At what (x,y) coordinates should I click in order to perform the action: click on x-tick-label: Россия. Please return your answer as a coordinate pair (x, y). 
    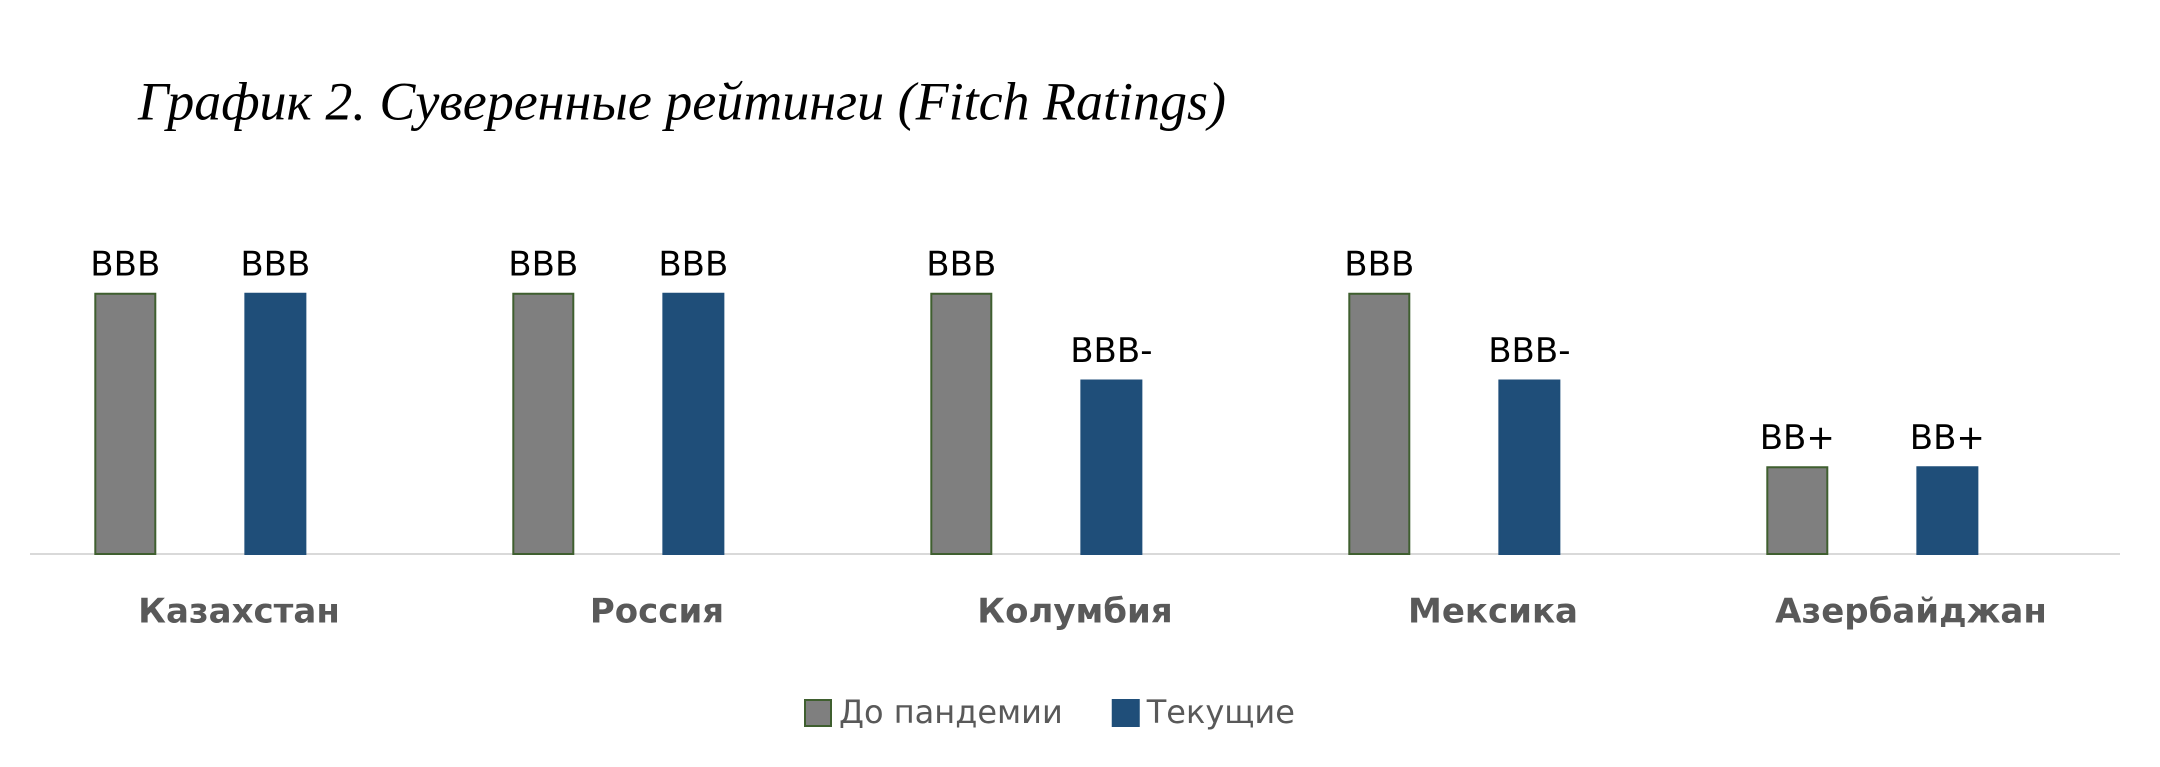
    Looking at the image, I should click on (657, 612).